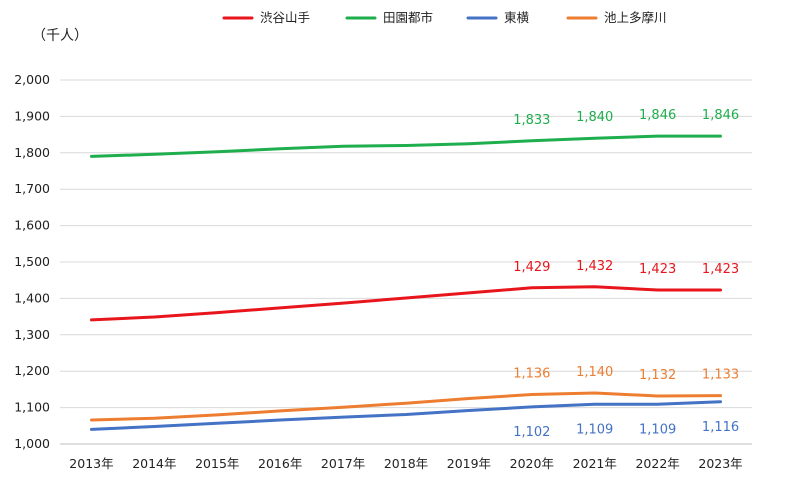 This screenshot has height=479, width=802. I want to click on x-tick-label: 2023年, so click(720, 463).